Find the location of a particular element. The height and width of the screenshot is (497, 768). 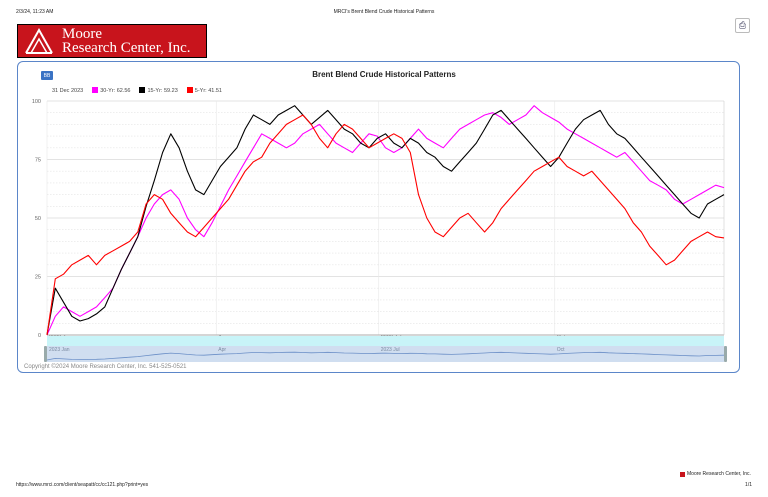

navigator-window is located at coordinates (385, 354).